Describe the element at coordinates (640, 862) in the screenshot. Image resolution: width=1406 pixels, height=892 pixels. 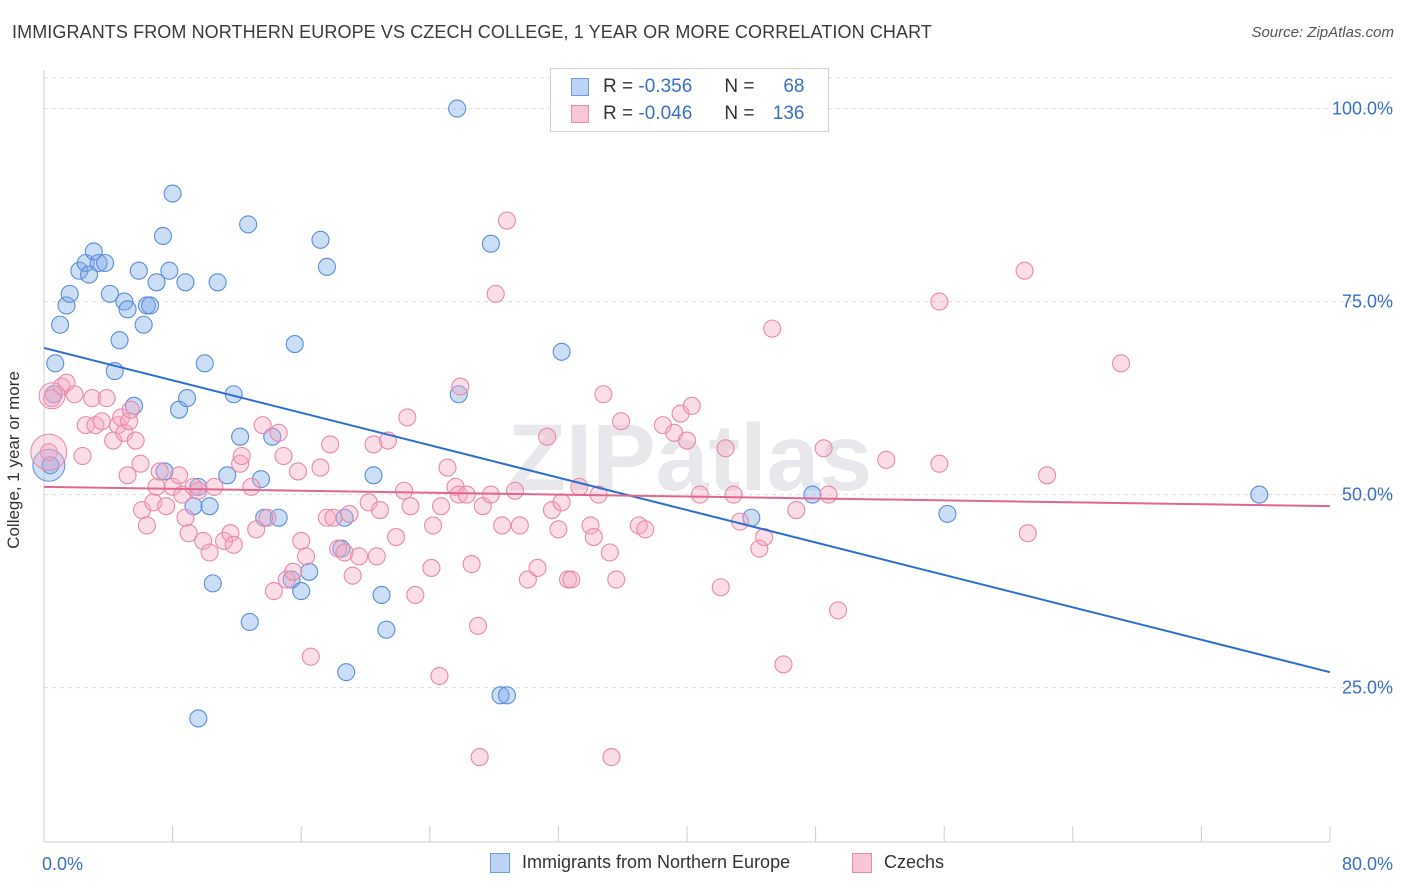
I see `legend-item-immigrants: Immigrants from Northern Europe` at that location.